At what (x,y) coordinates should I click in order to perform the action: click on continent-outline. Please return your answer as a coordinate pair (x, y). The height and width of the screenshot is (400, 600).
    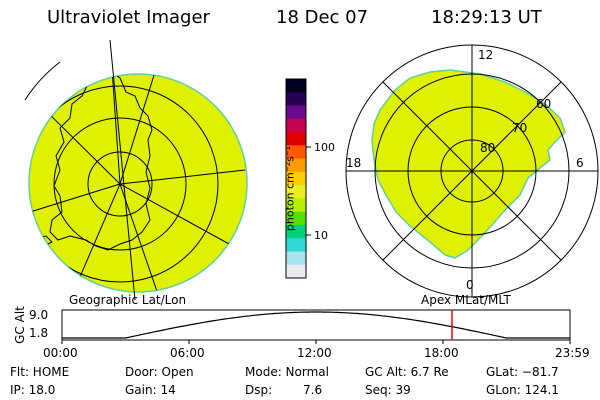
    Looking at the image, I should click on (101, 162).